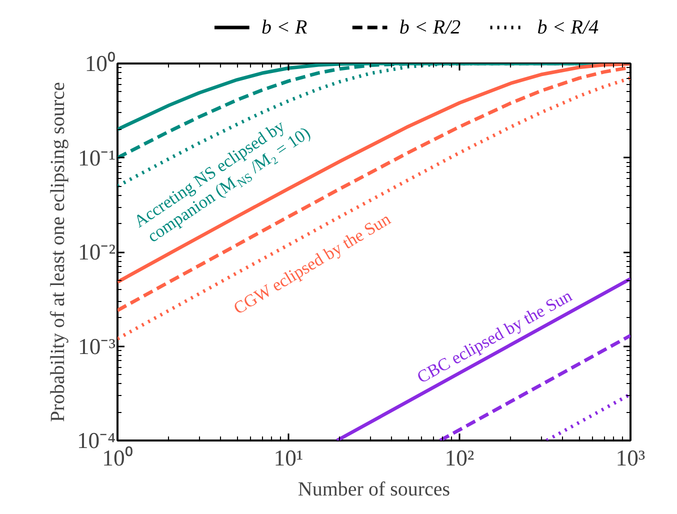 The width and height of the screenshot is (677, 514). What do you see at coordinates (430, 27) in the screenshot?
I see `series-label: b < R/2` at bounding box center [430, 27].